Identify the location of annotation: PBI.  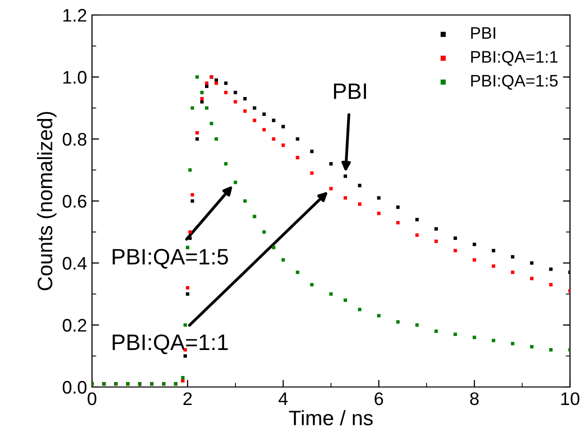
(350, 91).